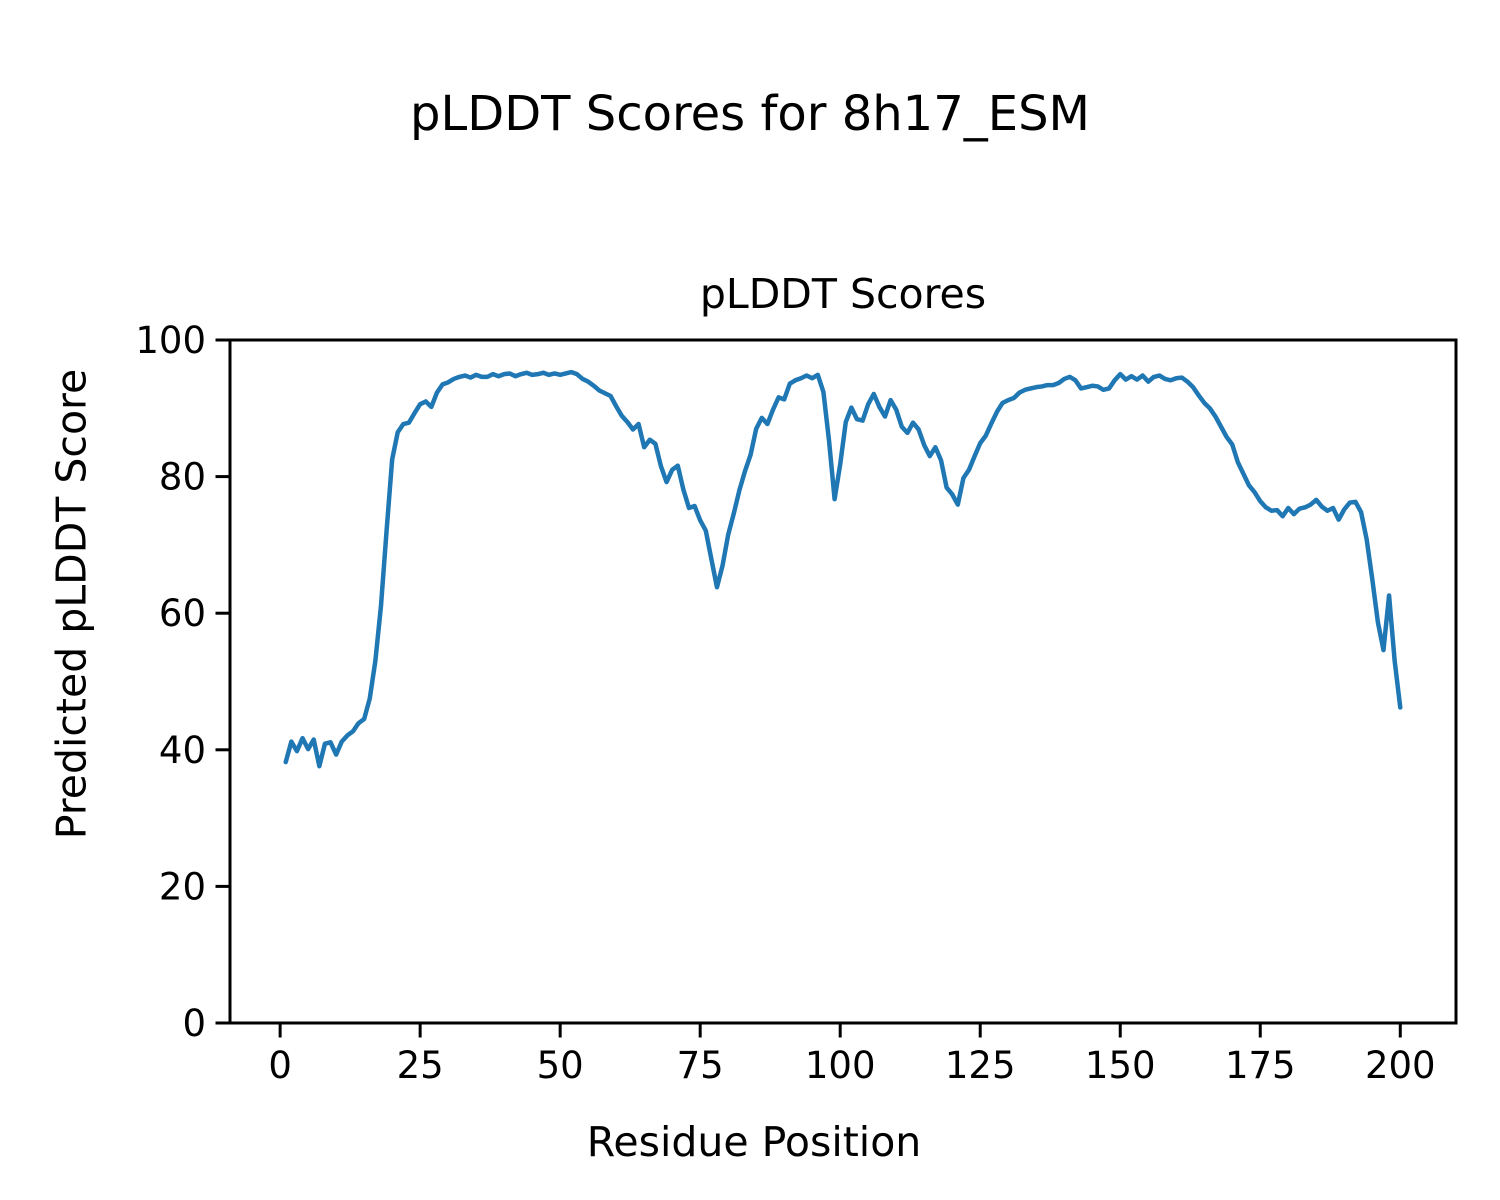  Describe the element at coordinates (194, 1023) in the screenshot. I see `y-tick-label: 0` at that location.